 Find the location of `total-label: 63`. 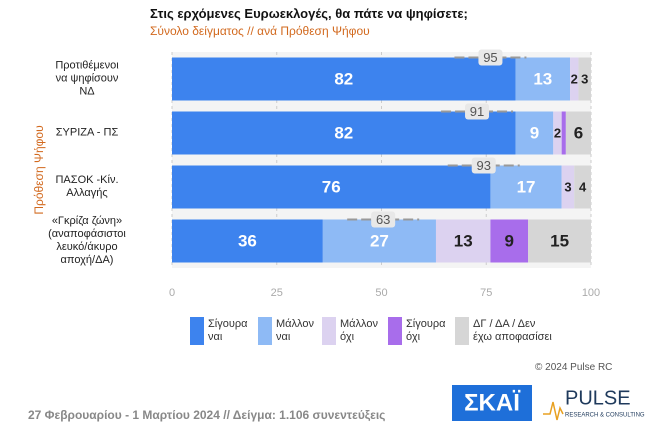

total-label: 63 is located at coordinates (383, 219).